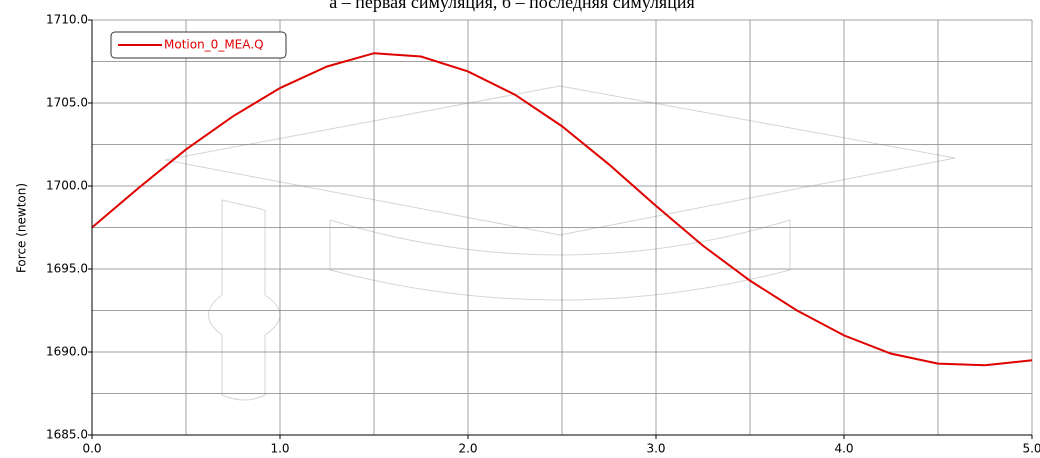 The height and width of the screenshot is (458, 1040). I want to click on x-tick-label: 3.0, so click(655, 449).